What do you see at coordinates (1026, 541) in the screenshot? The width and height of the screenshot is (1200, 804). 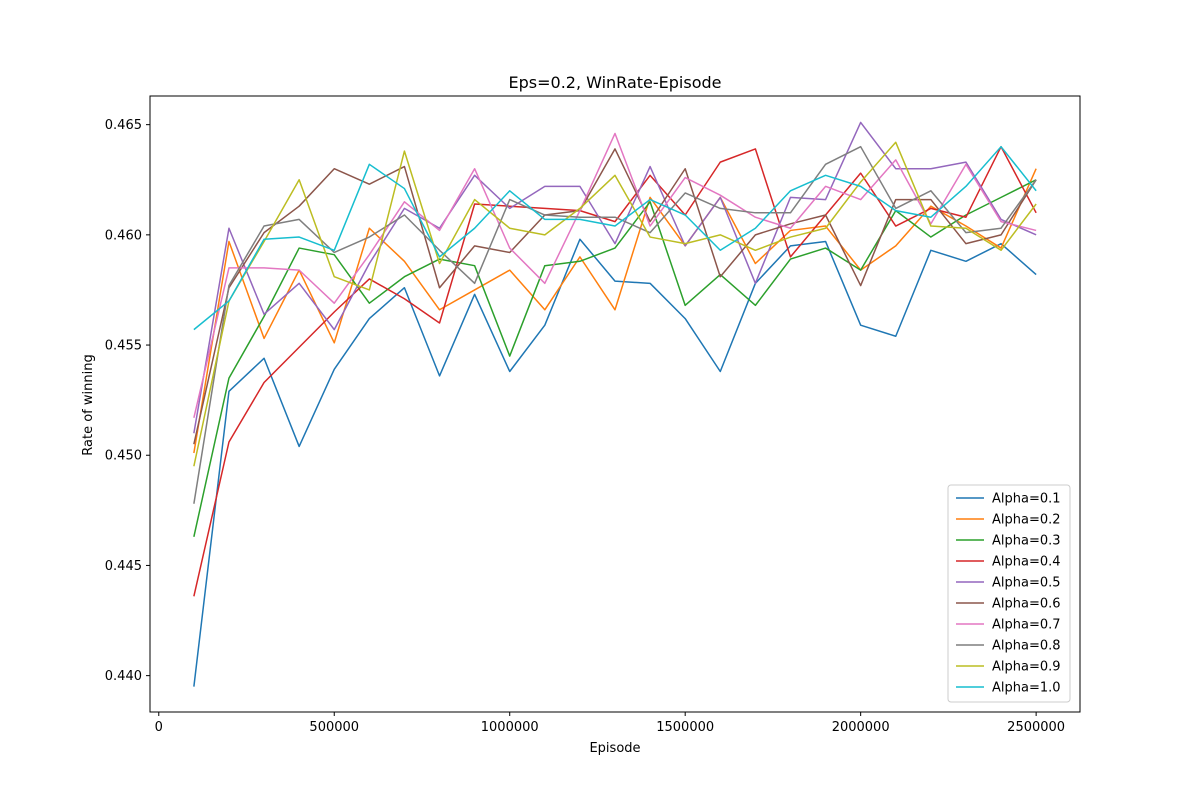 I see `legend-label-alpha-0-3: Alpha=0.3` at bounding box center [1026, 541].